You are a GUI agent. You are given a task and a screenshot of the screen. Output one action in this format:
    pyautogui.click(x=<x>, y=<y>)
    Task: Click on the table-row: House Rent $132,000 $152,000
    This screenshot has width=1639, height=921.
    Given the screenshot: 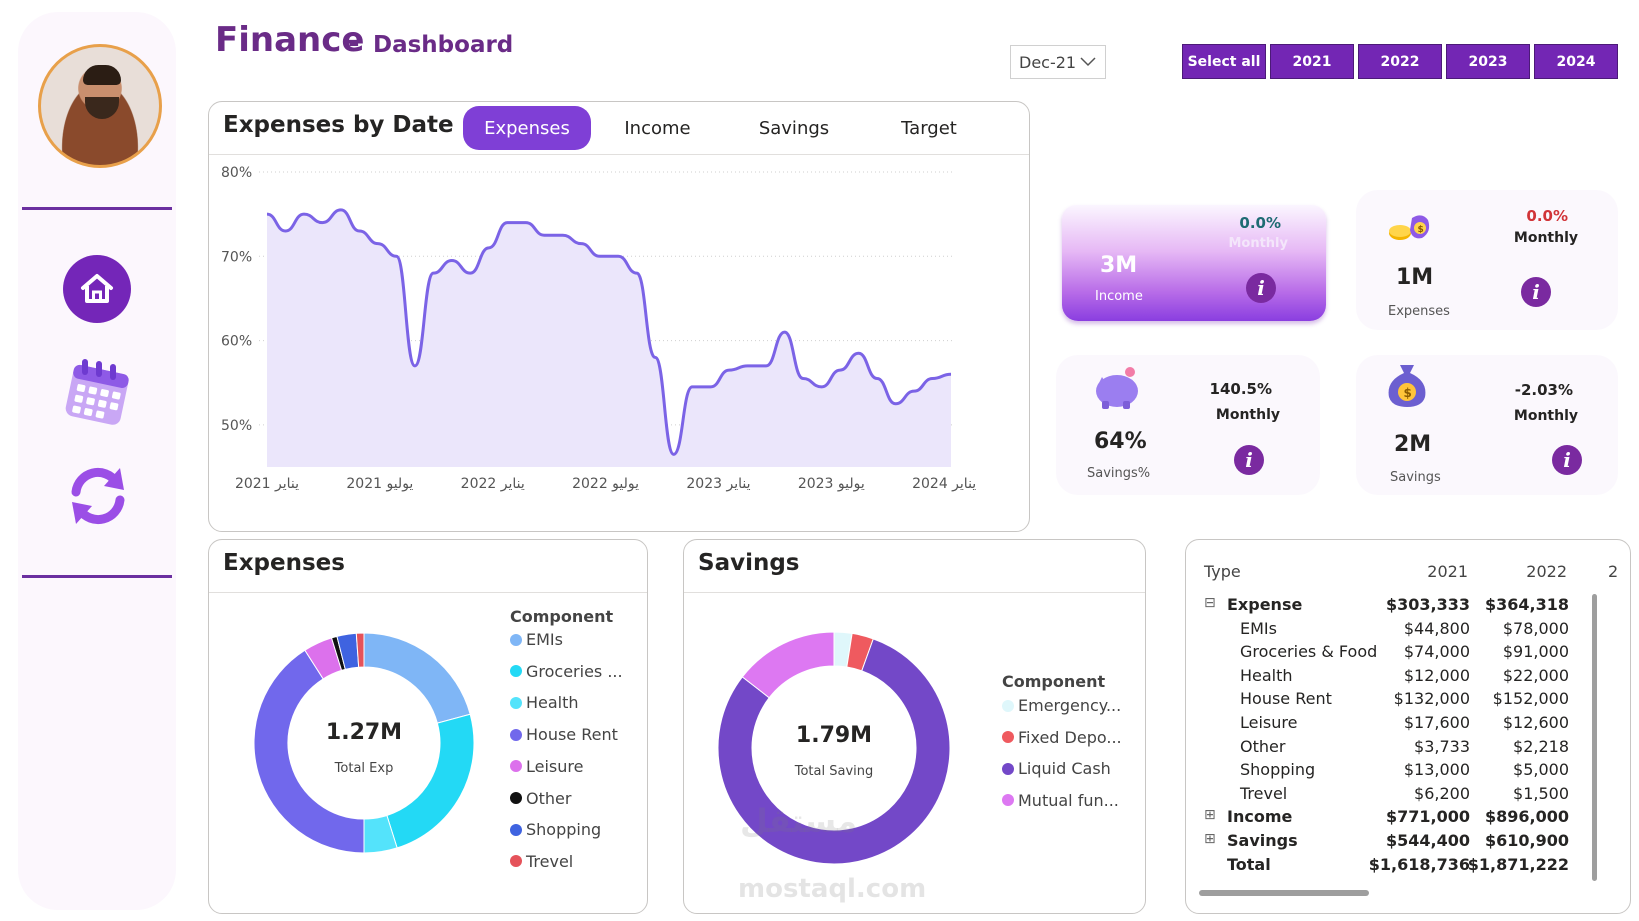 What is the action you would take?
    pyautogui.click(x=1406, y=701)
    